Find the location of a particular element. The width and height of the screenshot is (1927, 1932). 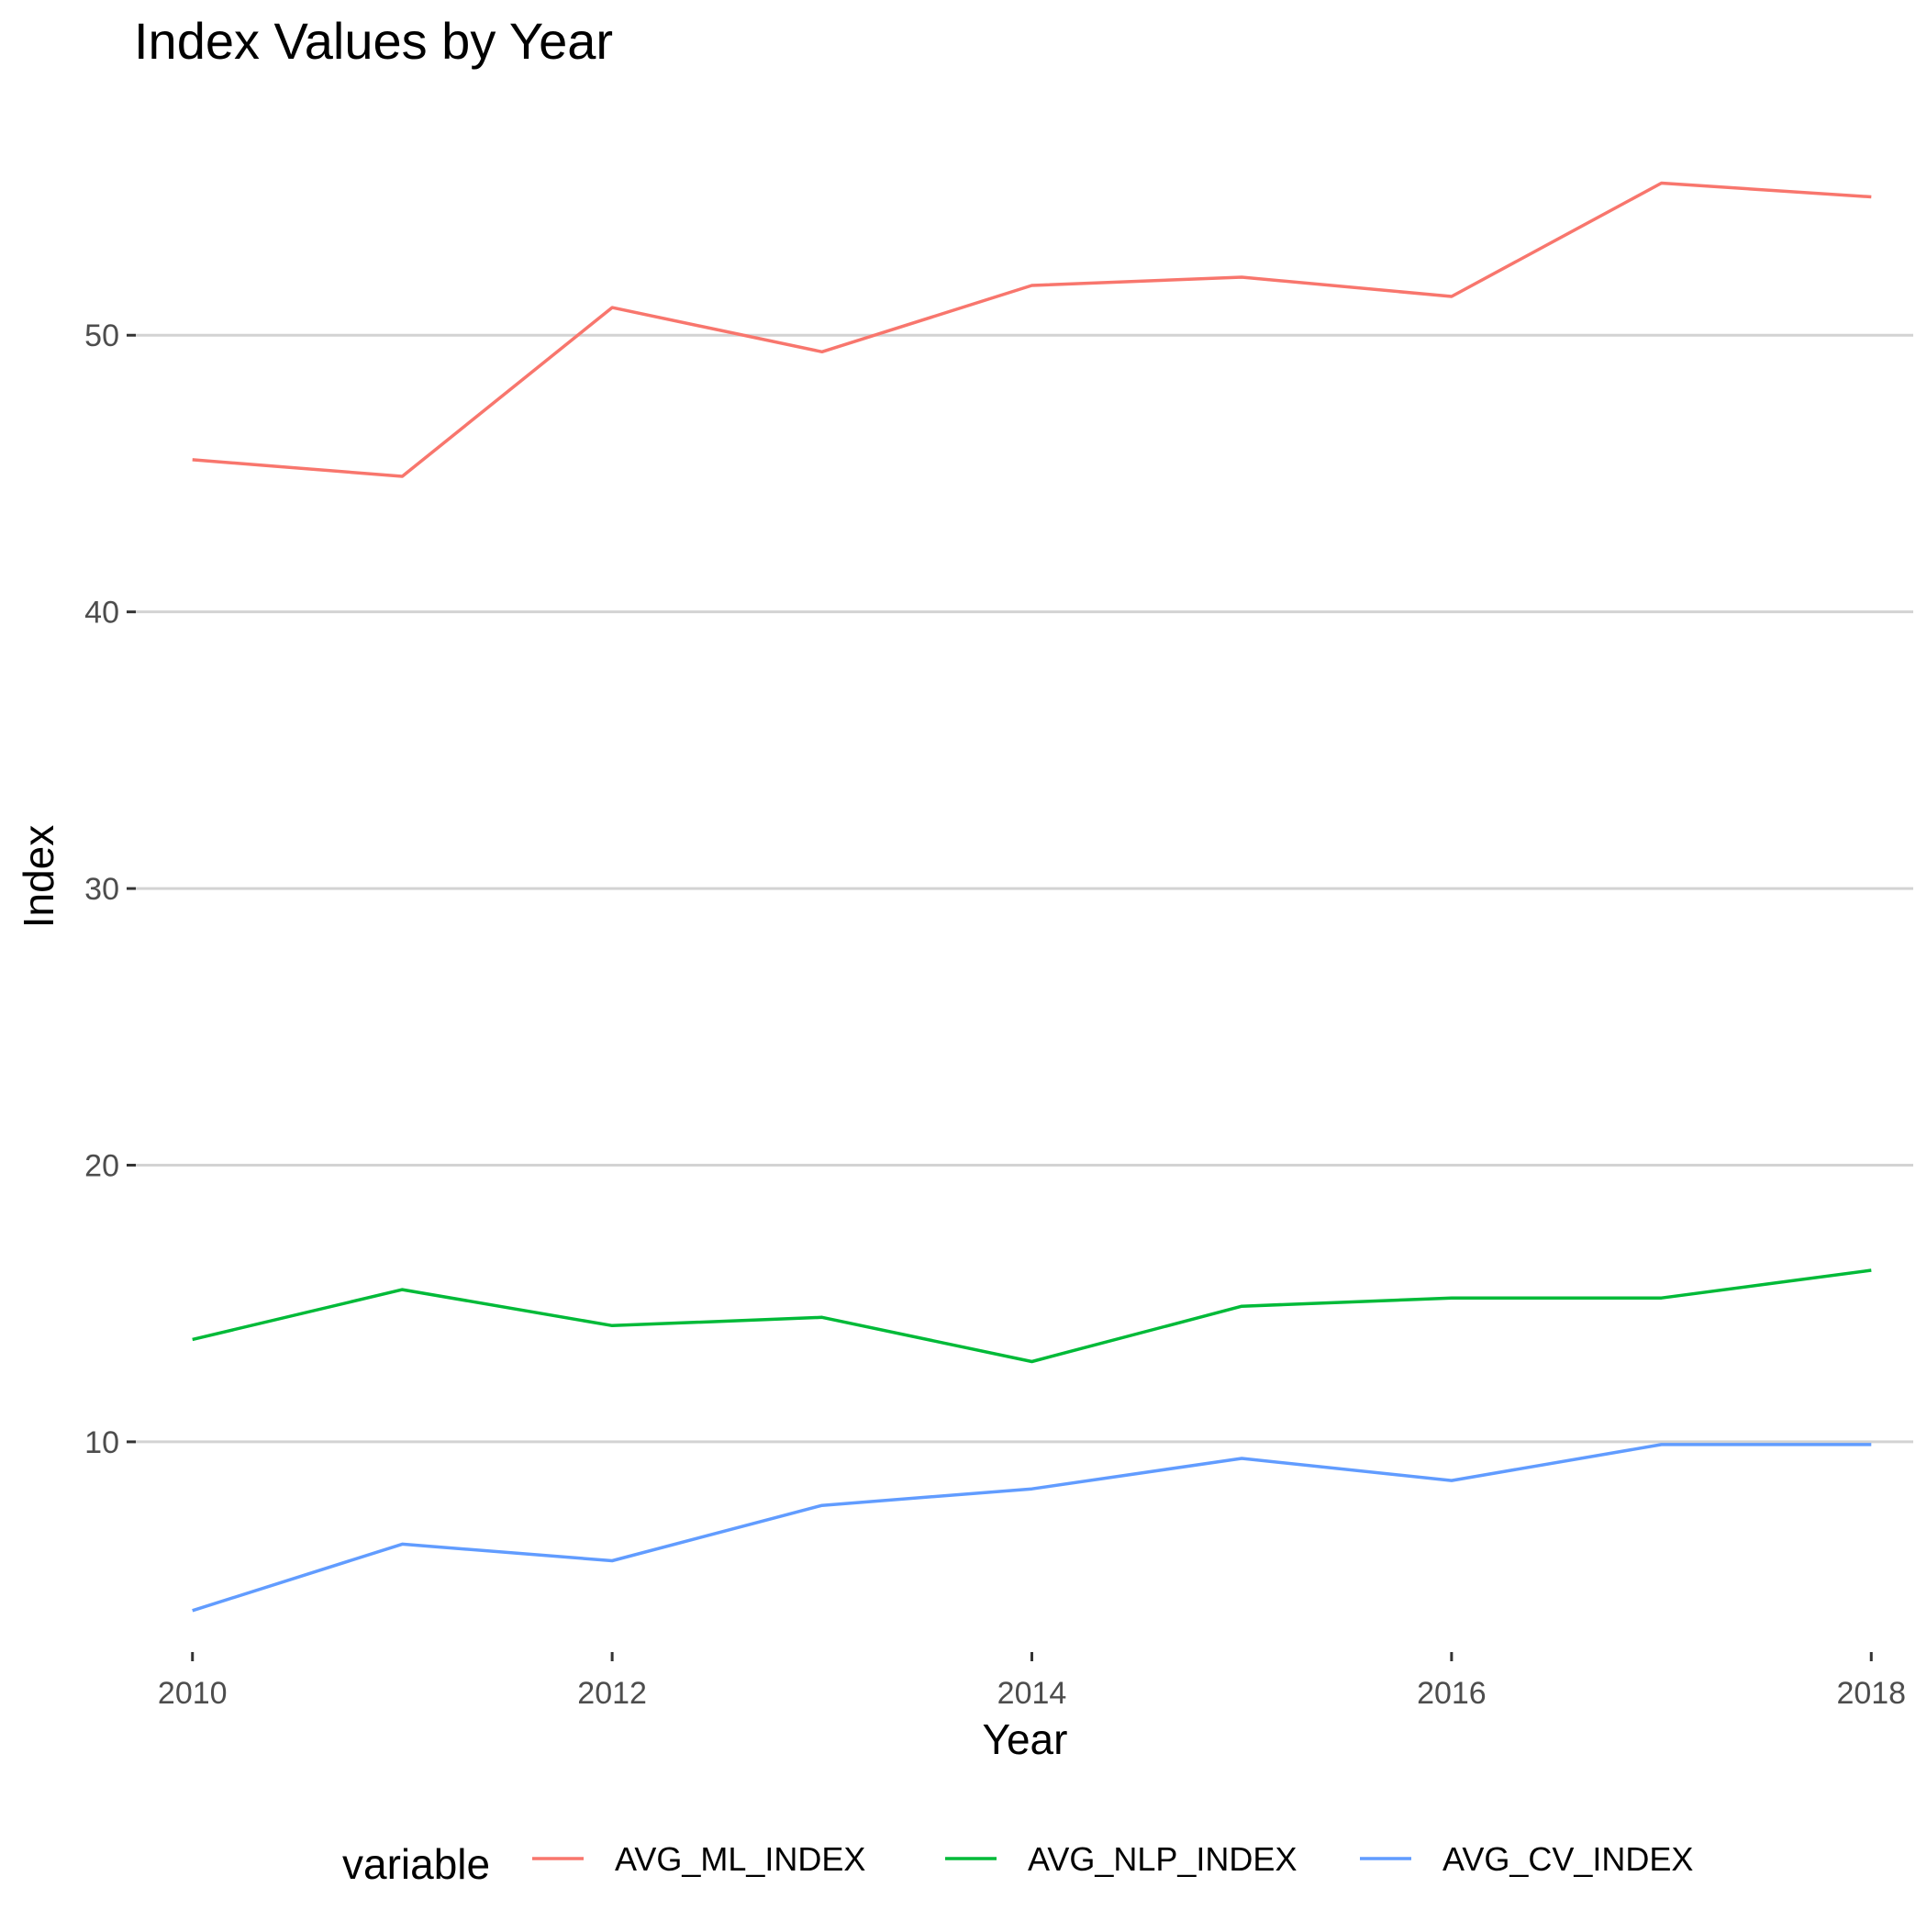

series-line-avg-nlp-index is located at coordinates (1032, 1316).